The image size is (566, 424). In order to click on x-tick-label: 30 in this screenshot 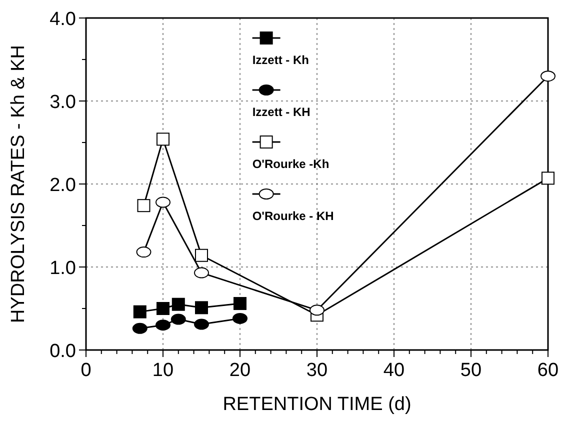, I will do `click(317, 370)`.